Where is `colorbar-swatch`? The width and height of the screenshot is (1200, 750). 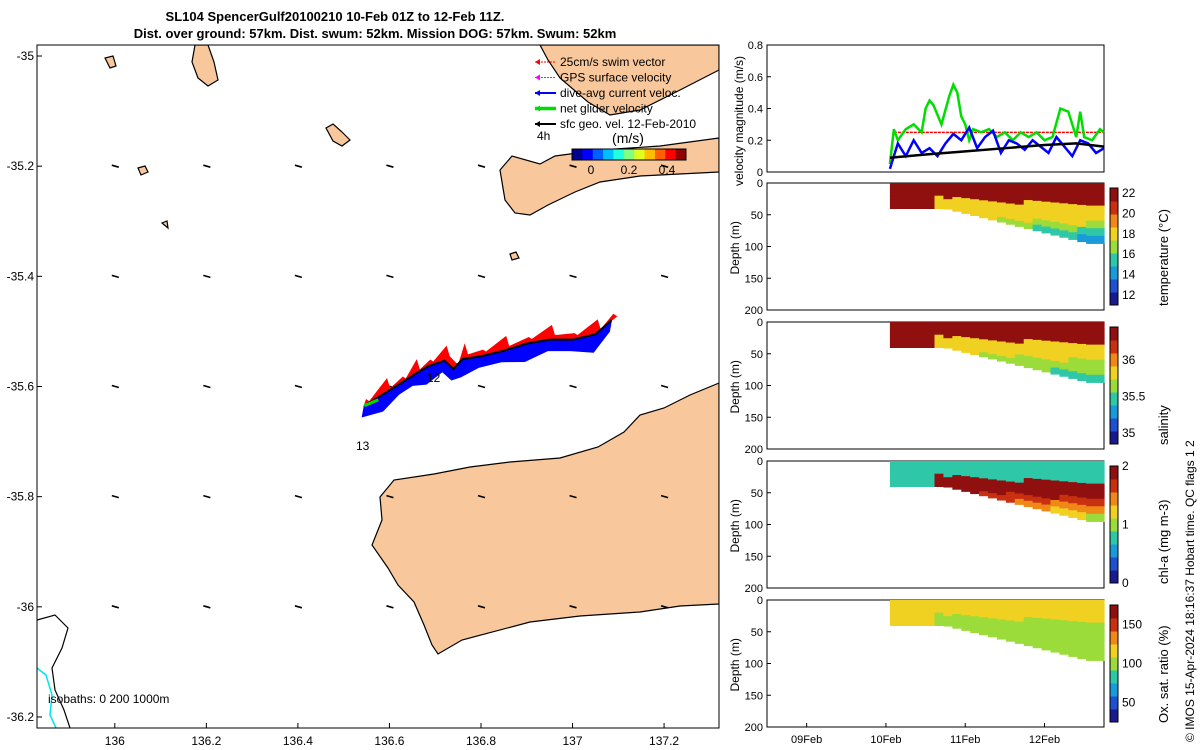 colorbar-swatch is located at coordinates (608, 154).